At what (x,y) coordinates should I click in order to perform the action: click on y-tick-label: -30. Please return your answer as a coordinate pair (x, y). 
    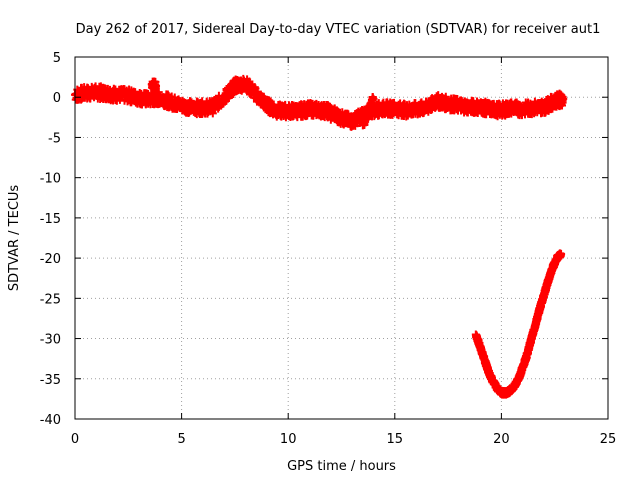
    Looking at the image, I should click on (50, 340).